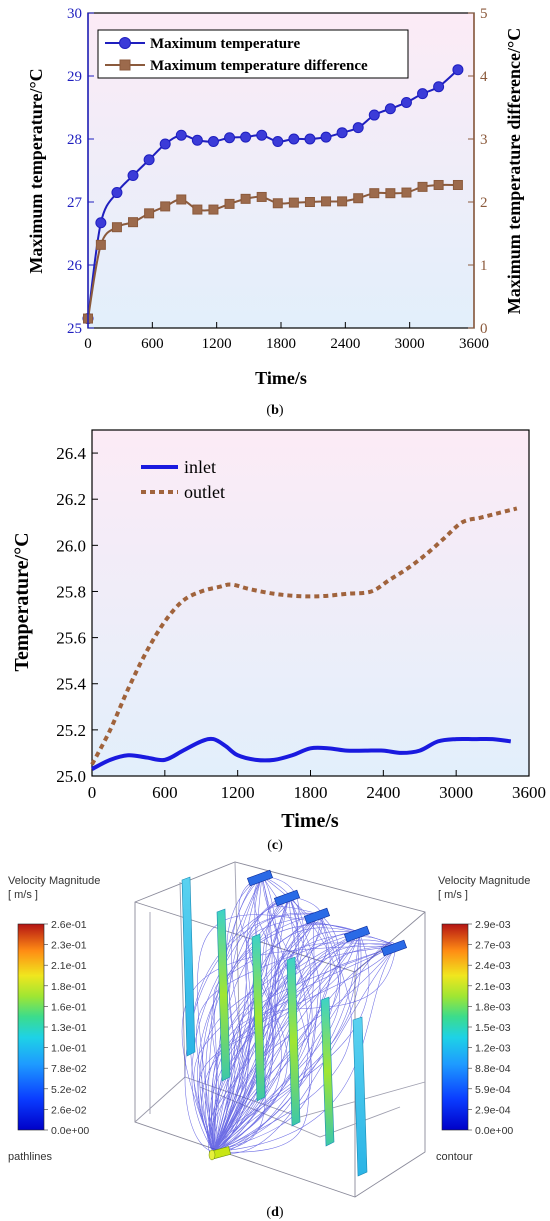 The width and height of the screenshot is (550, 1221). Describe the element at coordinates (410, 344) in the screenshot. I see `x-tick-label-b: 3000` at that location.